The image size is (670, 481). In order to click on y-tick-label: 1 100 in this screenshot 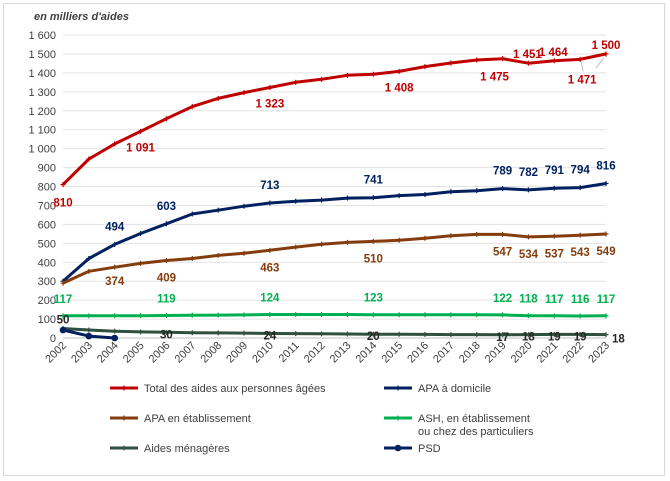, I will do `click(42, 131)`.